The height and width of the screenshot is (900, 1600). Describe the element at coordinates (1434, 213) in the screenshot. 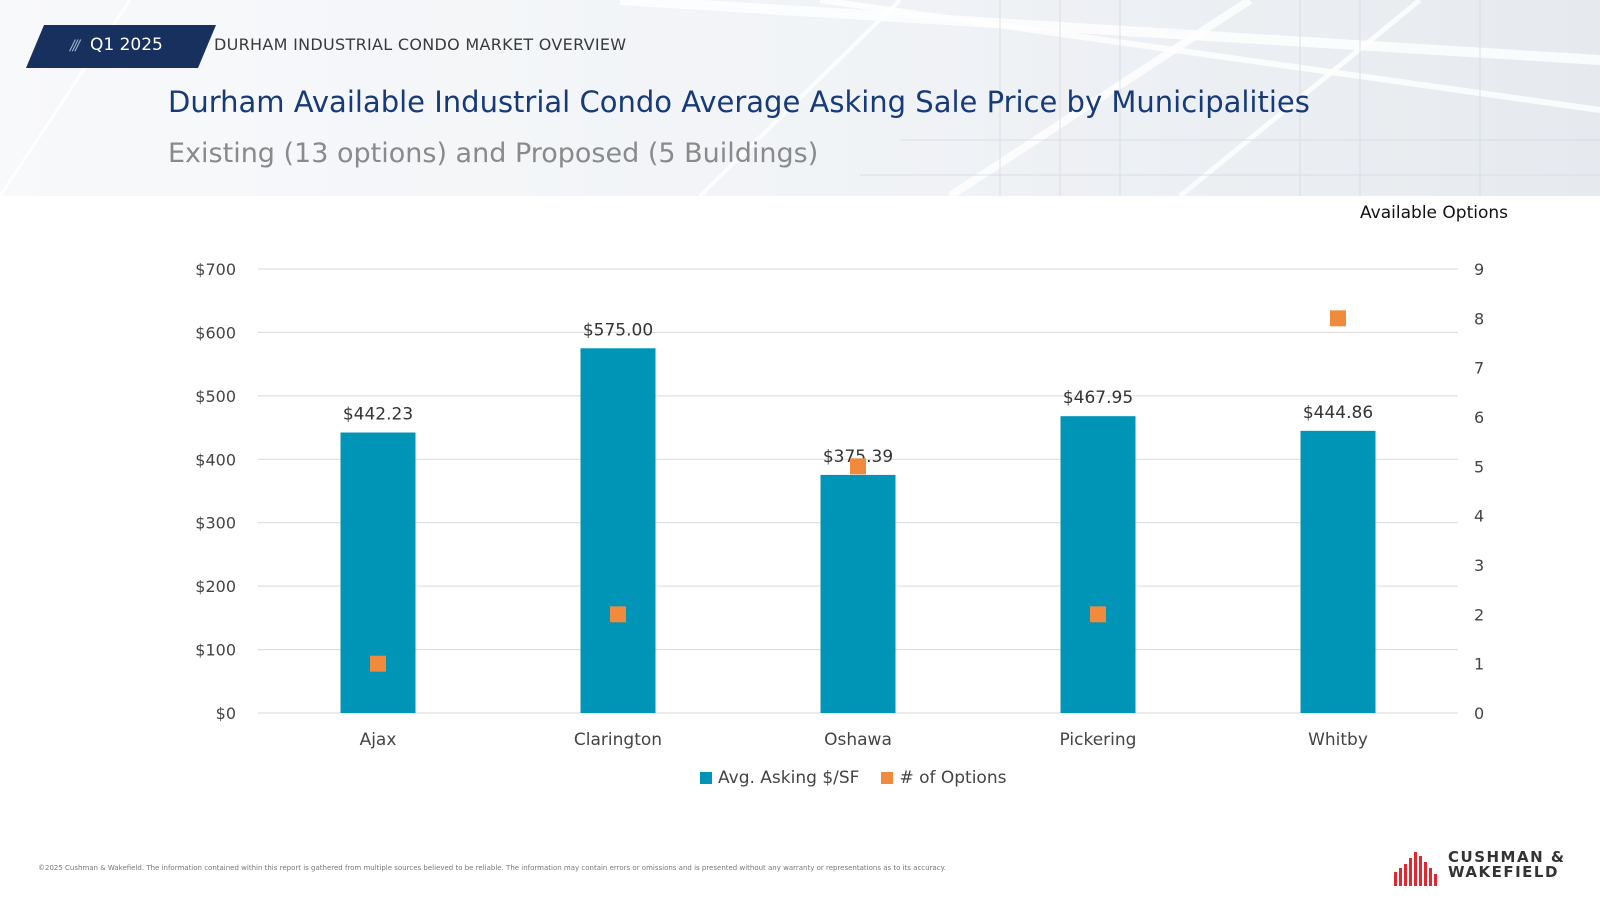

I see `right-axis-title: Available Options` at that location.